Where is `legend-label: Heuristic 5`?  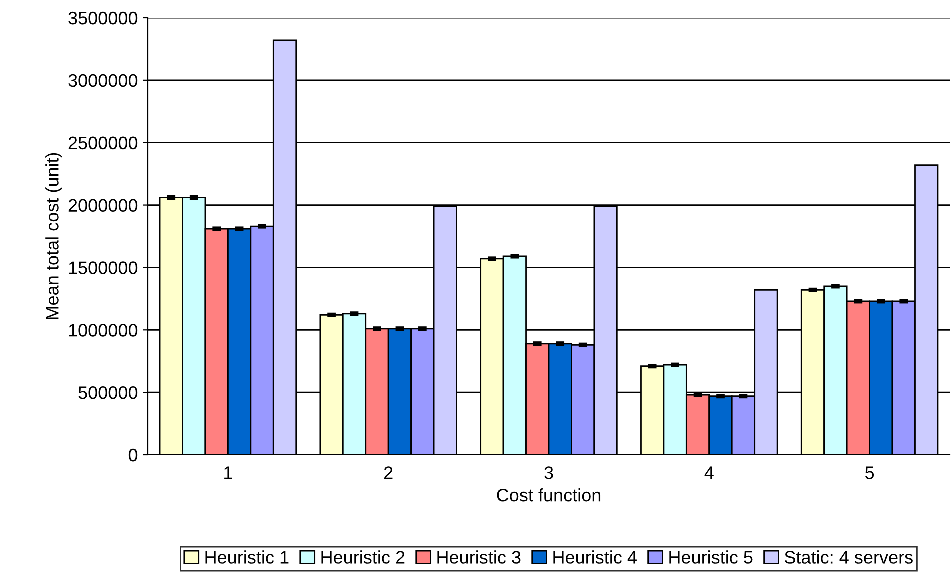
legend-label: Heuristic 5 is located at coordinates (711, 557).